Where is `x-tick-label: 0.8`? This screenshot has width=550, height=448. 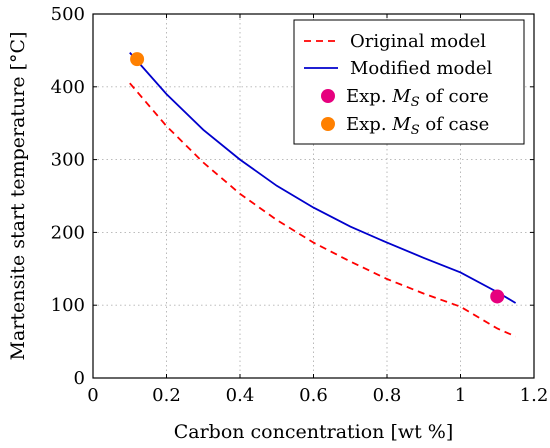
x-tick-label: 0.8 is located at coordinates (387, 395).